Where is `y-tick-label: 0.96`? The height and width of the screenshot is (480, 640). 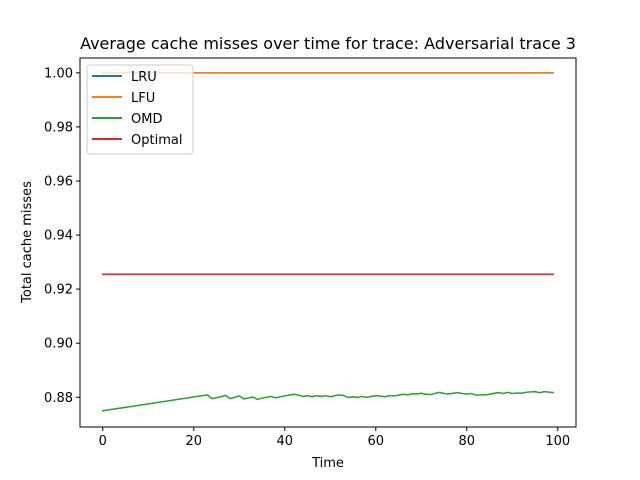 y-tick-label: 0.96 is located at coordinates (58, 182).